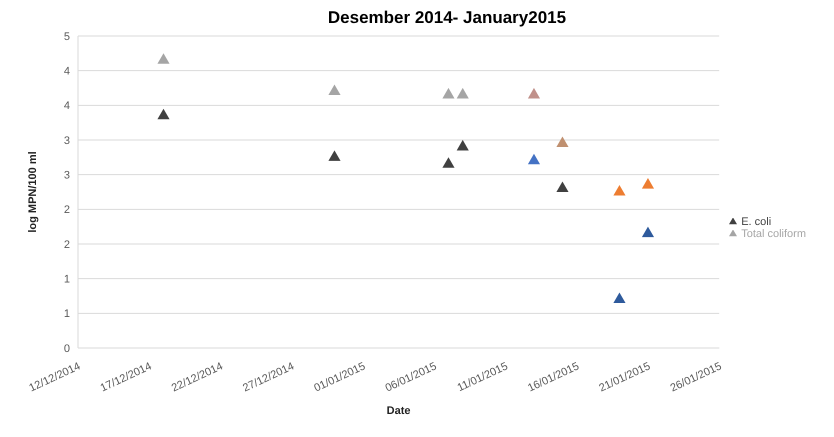 This screenshot has width=834, height=437. What do you see at coordinates (398, 411) in the screenshot?
I see `x-axis-title: Date` at bounding box center [398, 411].